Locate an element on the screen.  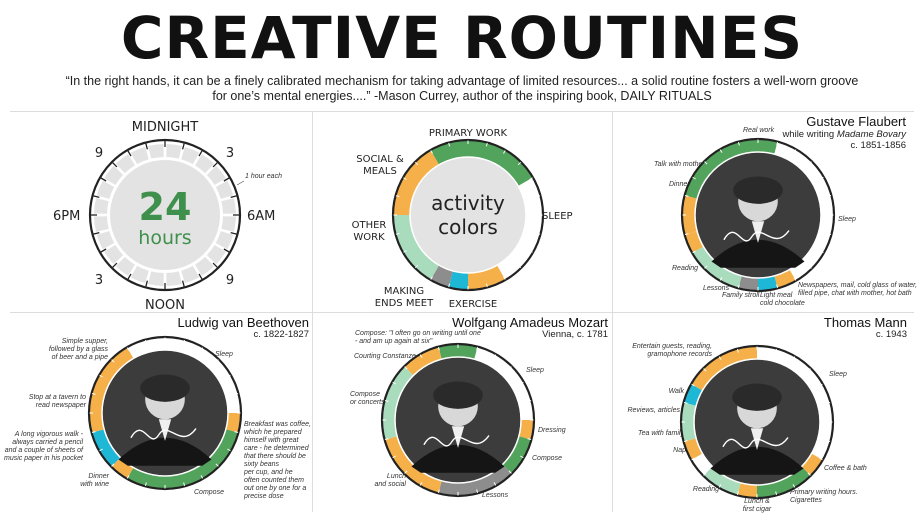
flaubert-portrait-coat is located at coordinates (758, 253).